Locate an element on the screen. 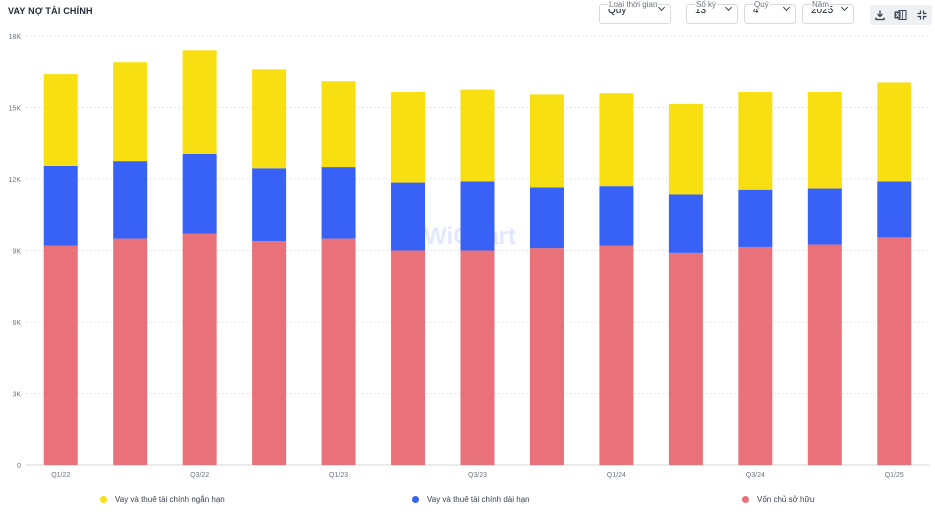 The image size is (935, 515). year-label: Năm is located at coordinates (820, 4).